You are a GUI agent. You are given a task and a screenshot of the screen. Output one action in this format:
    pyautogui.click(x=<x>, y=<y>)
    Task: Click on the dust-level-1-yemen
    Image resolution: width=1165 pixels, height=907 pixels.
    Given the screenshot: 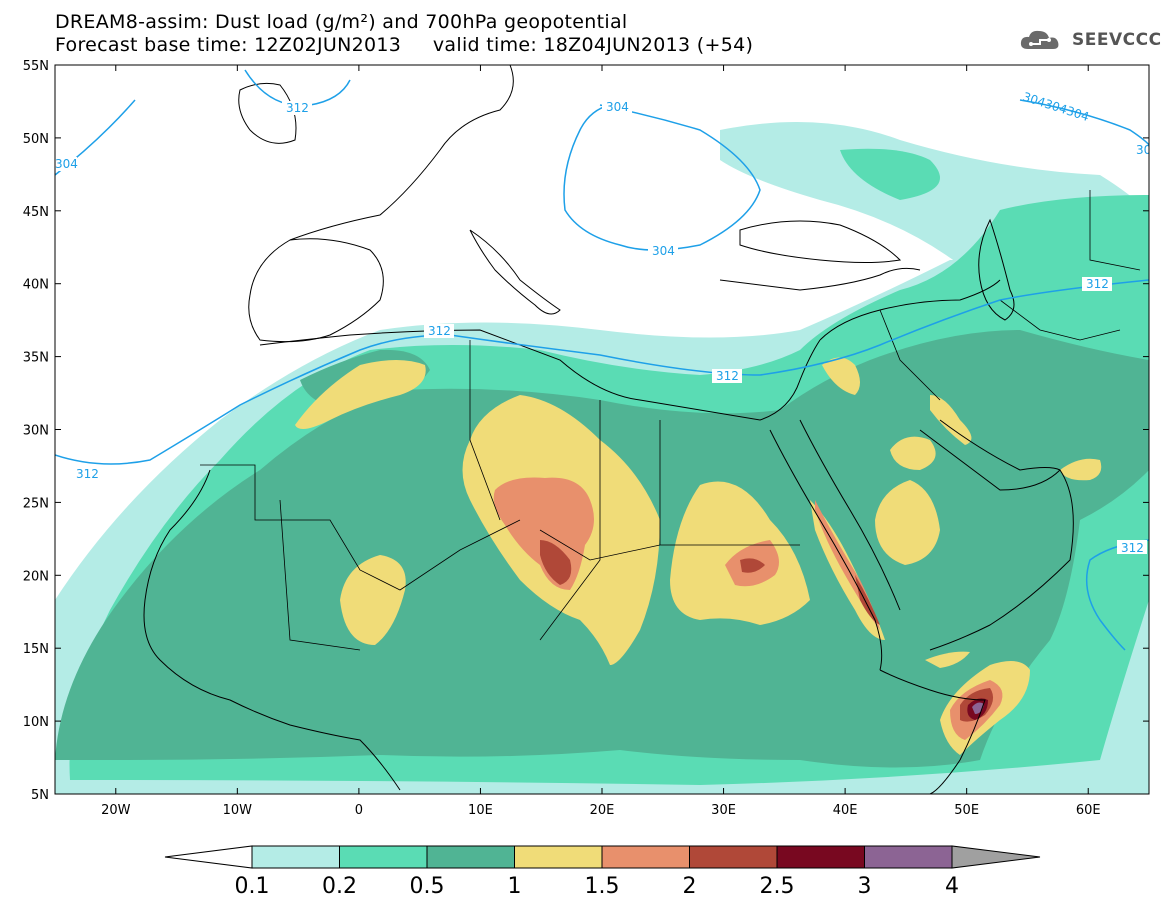 What is the action you would take?
    pyautogui.click(x=947, y=659)
    